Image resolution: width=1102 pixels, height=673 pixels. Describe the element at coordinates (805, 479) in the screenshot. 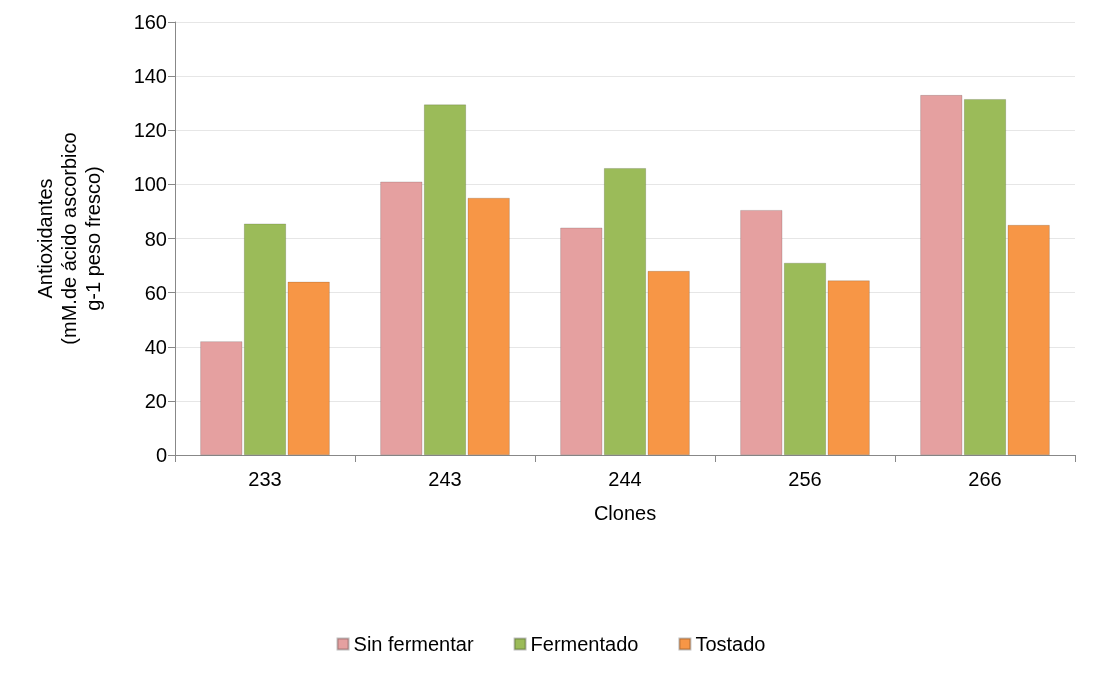

I see `x-tick-label: 256` at that location.